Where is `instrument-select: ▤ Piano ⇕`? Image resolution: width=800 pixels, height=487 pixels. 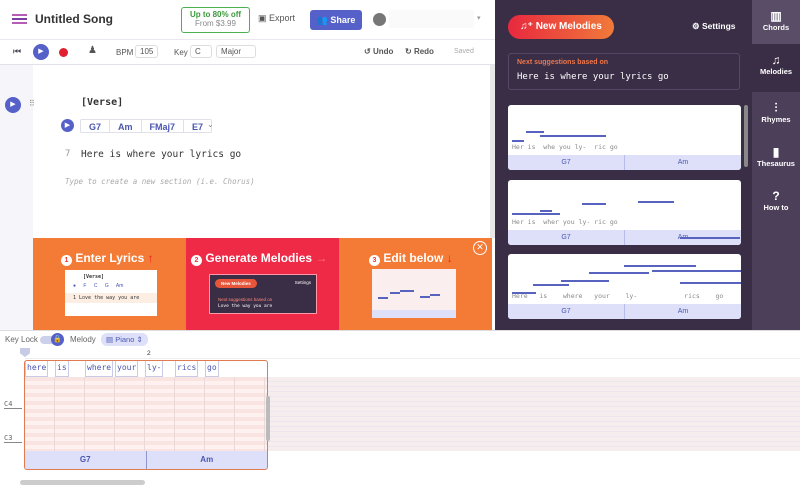 instrument-select: ▤ Piano ⇕ is located at coordinates (124, 339).